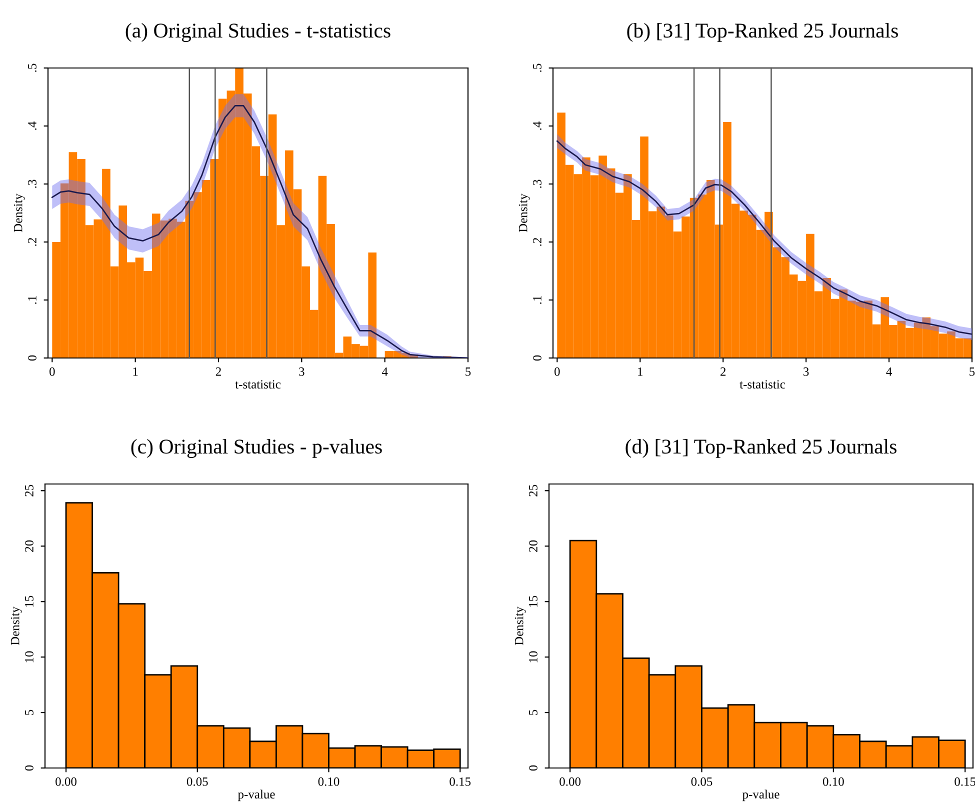 The height and width of the screenshot is (808, 975). I want to click on chart-title: (a) Original Studies - t-statistics, so click(258, 32).